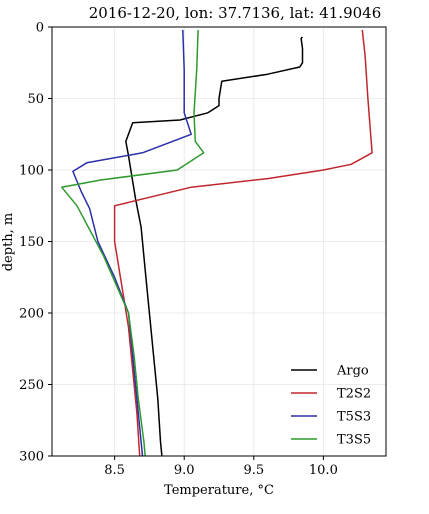  What do you see at coordinates (114, 470) in the screenshot?
I see `x-tick-label: 8.5` at bounding box center [114, 470].